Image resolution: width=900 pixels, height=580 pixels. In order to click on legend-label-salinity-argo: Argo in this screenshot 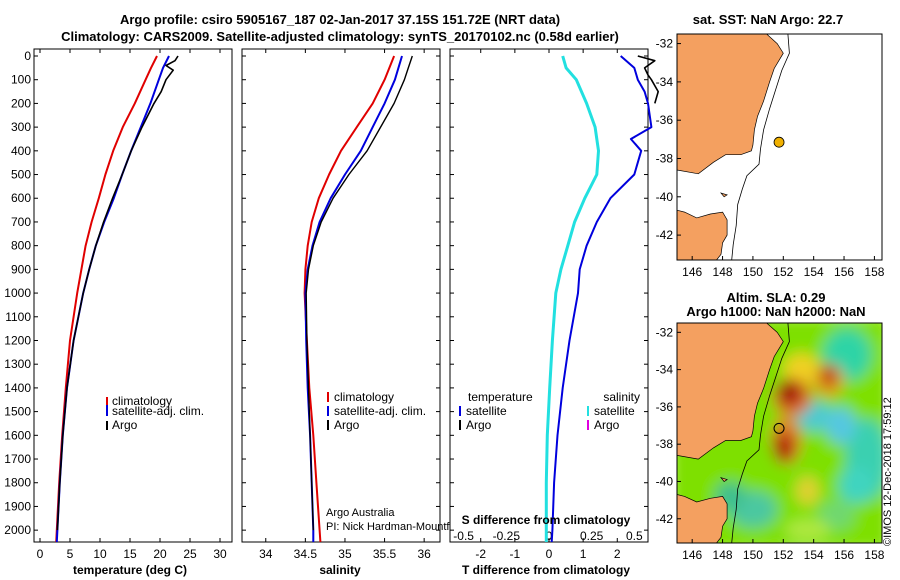, I will do `click(607, 425)`.